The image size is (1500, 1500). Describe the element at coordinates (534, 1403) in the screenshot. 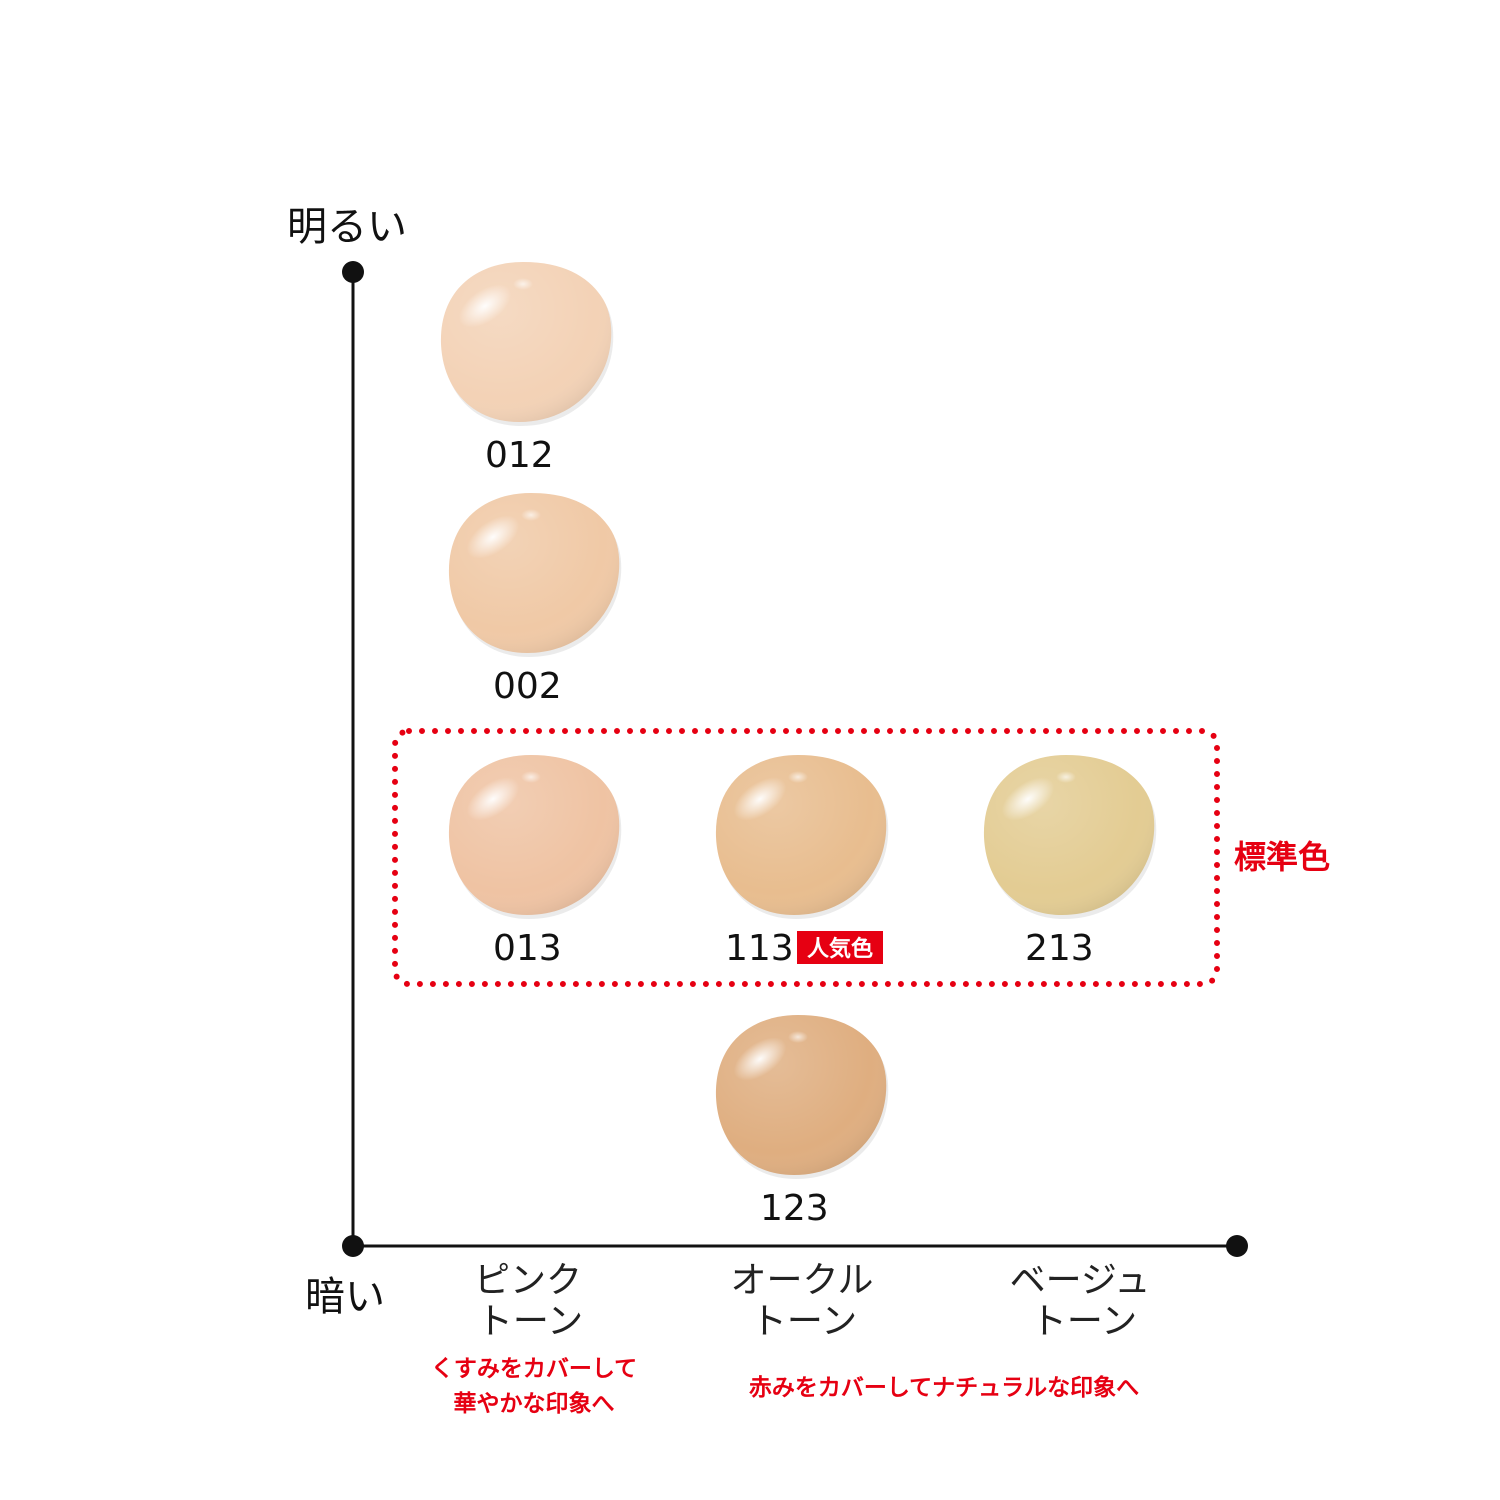

I see `pink-note-line2: 華やかな印象へ` at that location.